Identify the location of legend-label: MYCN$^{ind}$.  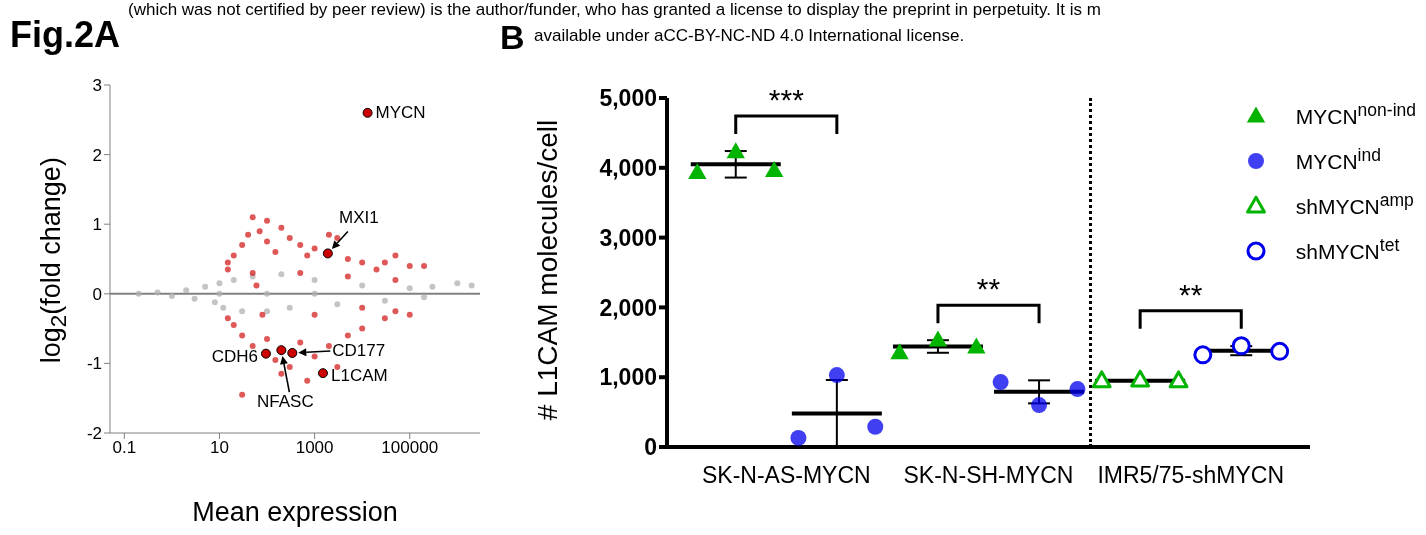
(1338, 159).